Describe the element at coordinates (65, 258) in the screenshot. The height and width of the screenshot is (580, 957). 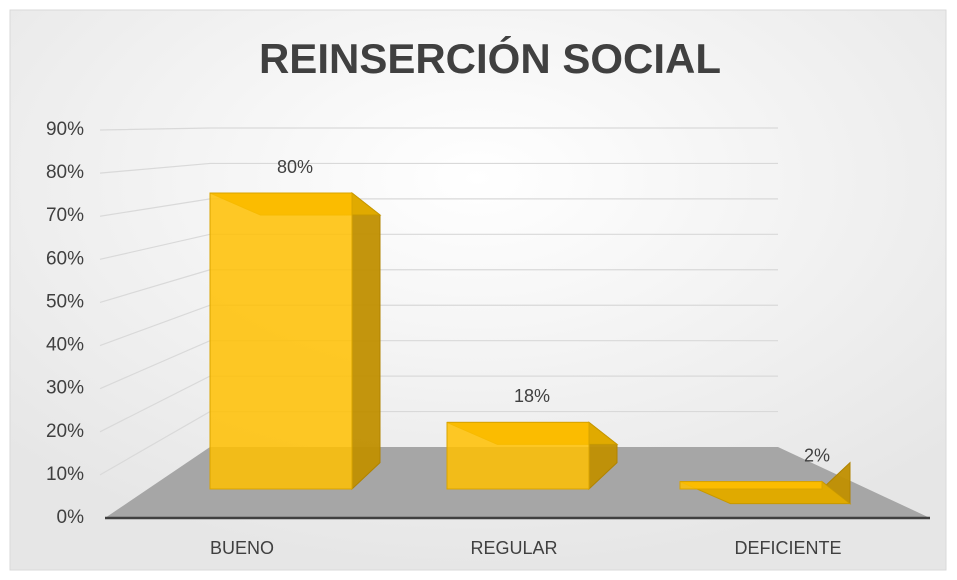
I see `y-tick-label: 60%` at that location.